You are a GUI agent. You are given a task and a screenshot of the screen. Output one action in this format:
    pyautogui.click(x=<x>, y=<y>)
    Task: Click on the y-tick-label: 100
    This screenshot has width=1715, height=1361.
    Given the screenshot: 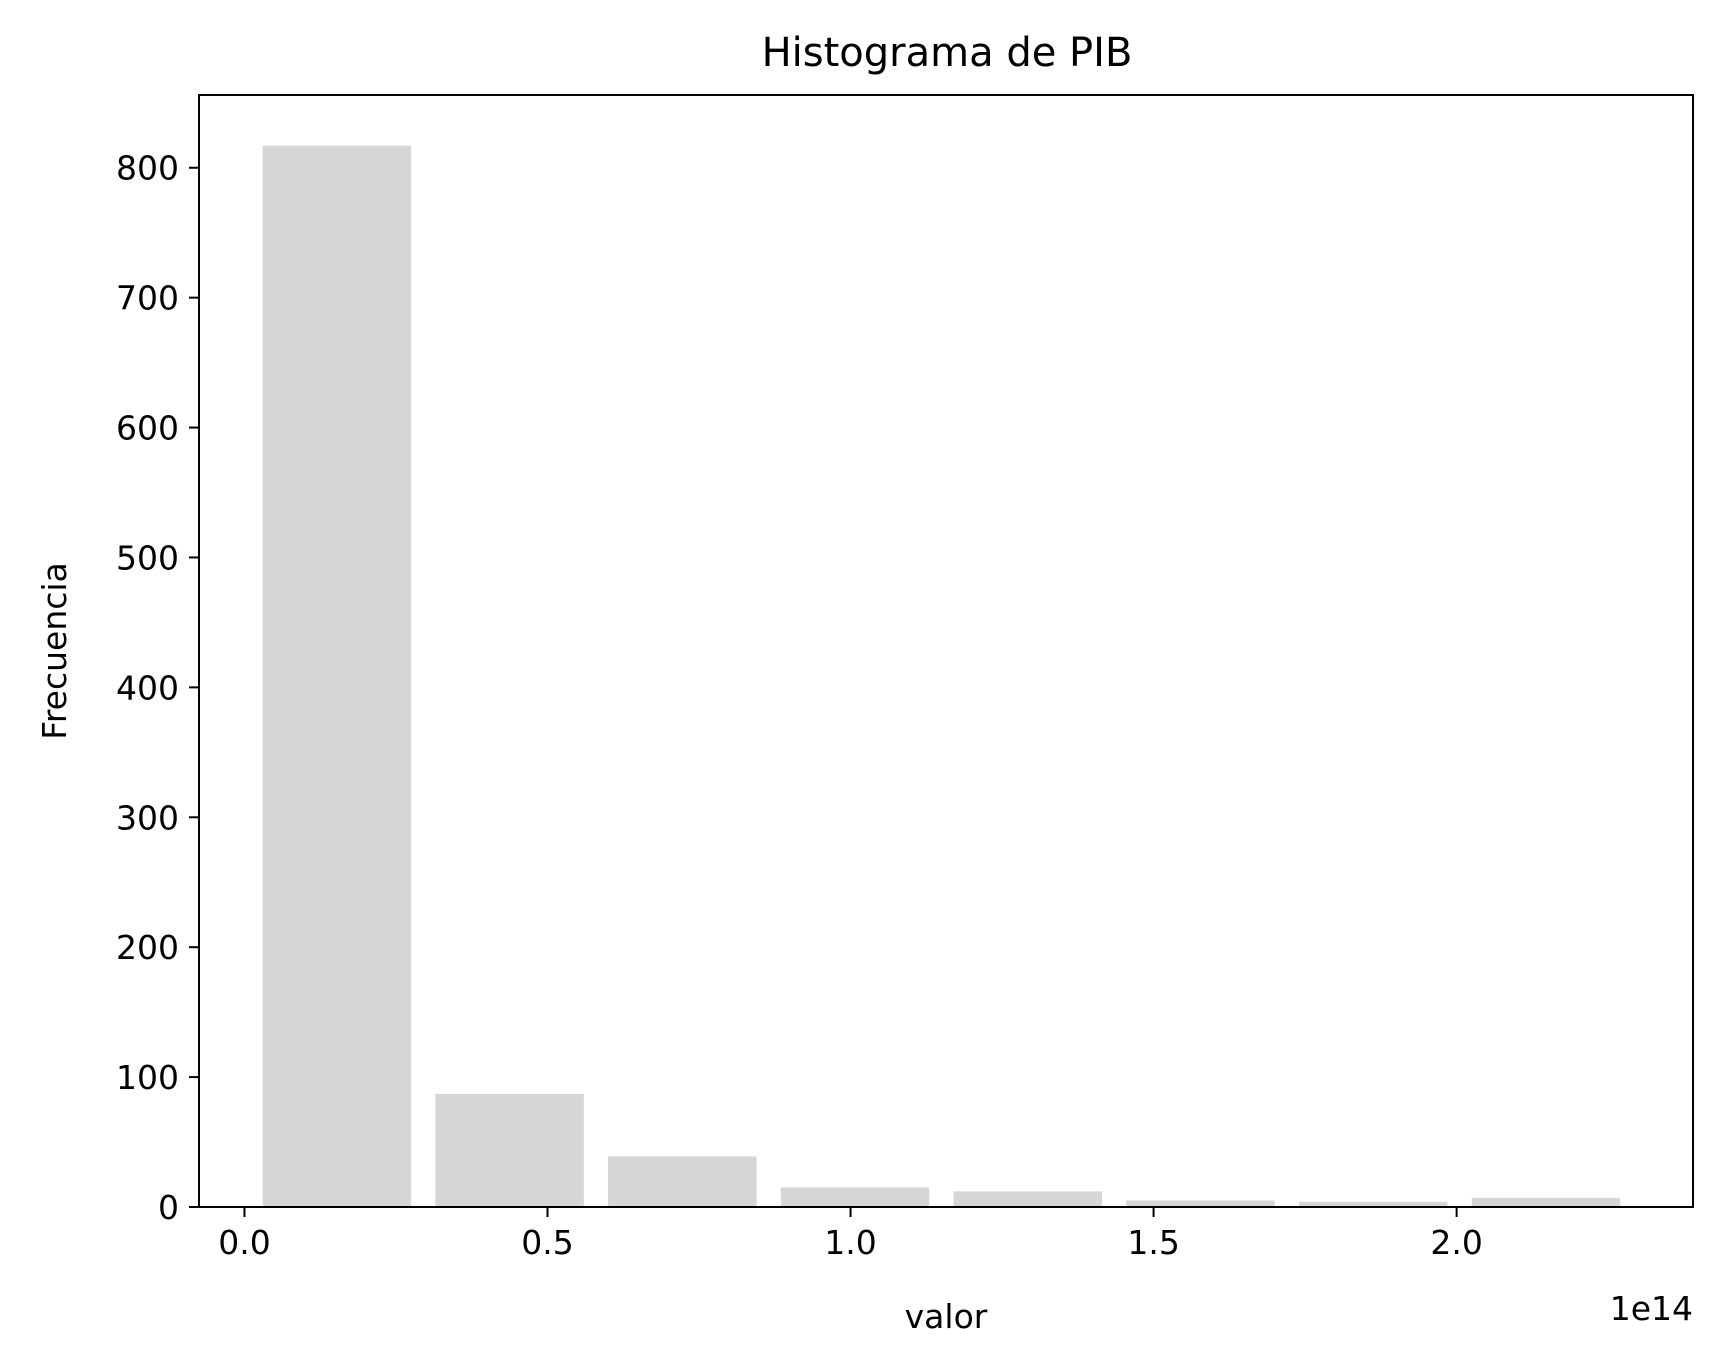 What is the action you would take?
    pyautogui.click(x=147, y=1077)
    